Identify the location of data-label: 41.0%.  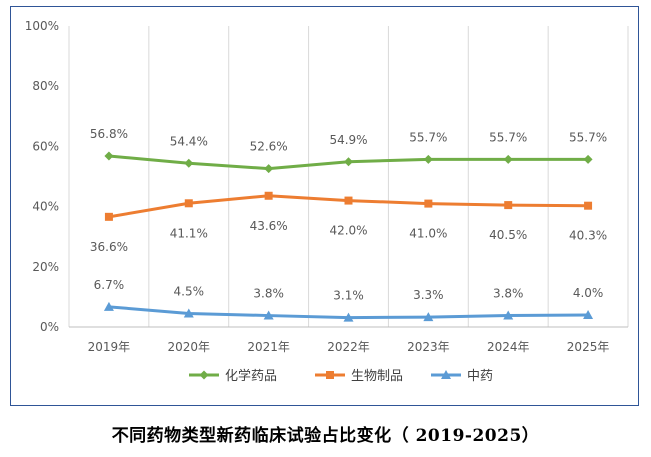
(428, 234).